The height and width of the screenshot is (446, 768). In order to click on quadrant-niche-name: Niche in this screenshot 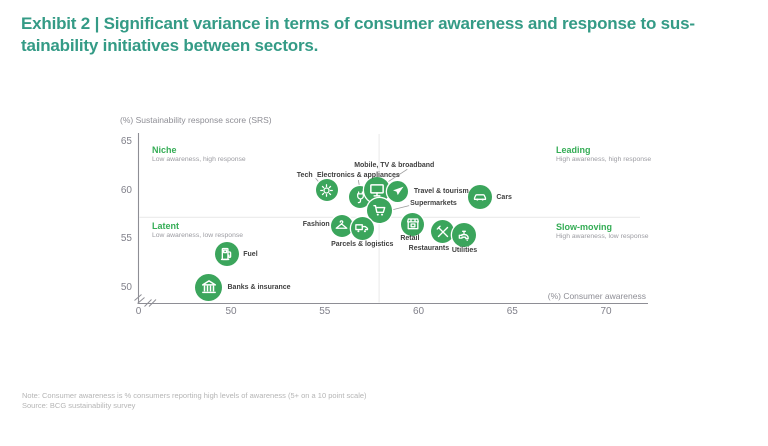, I will do `click(164, 150)`.